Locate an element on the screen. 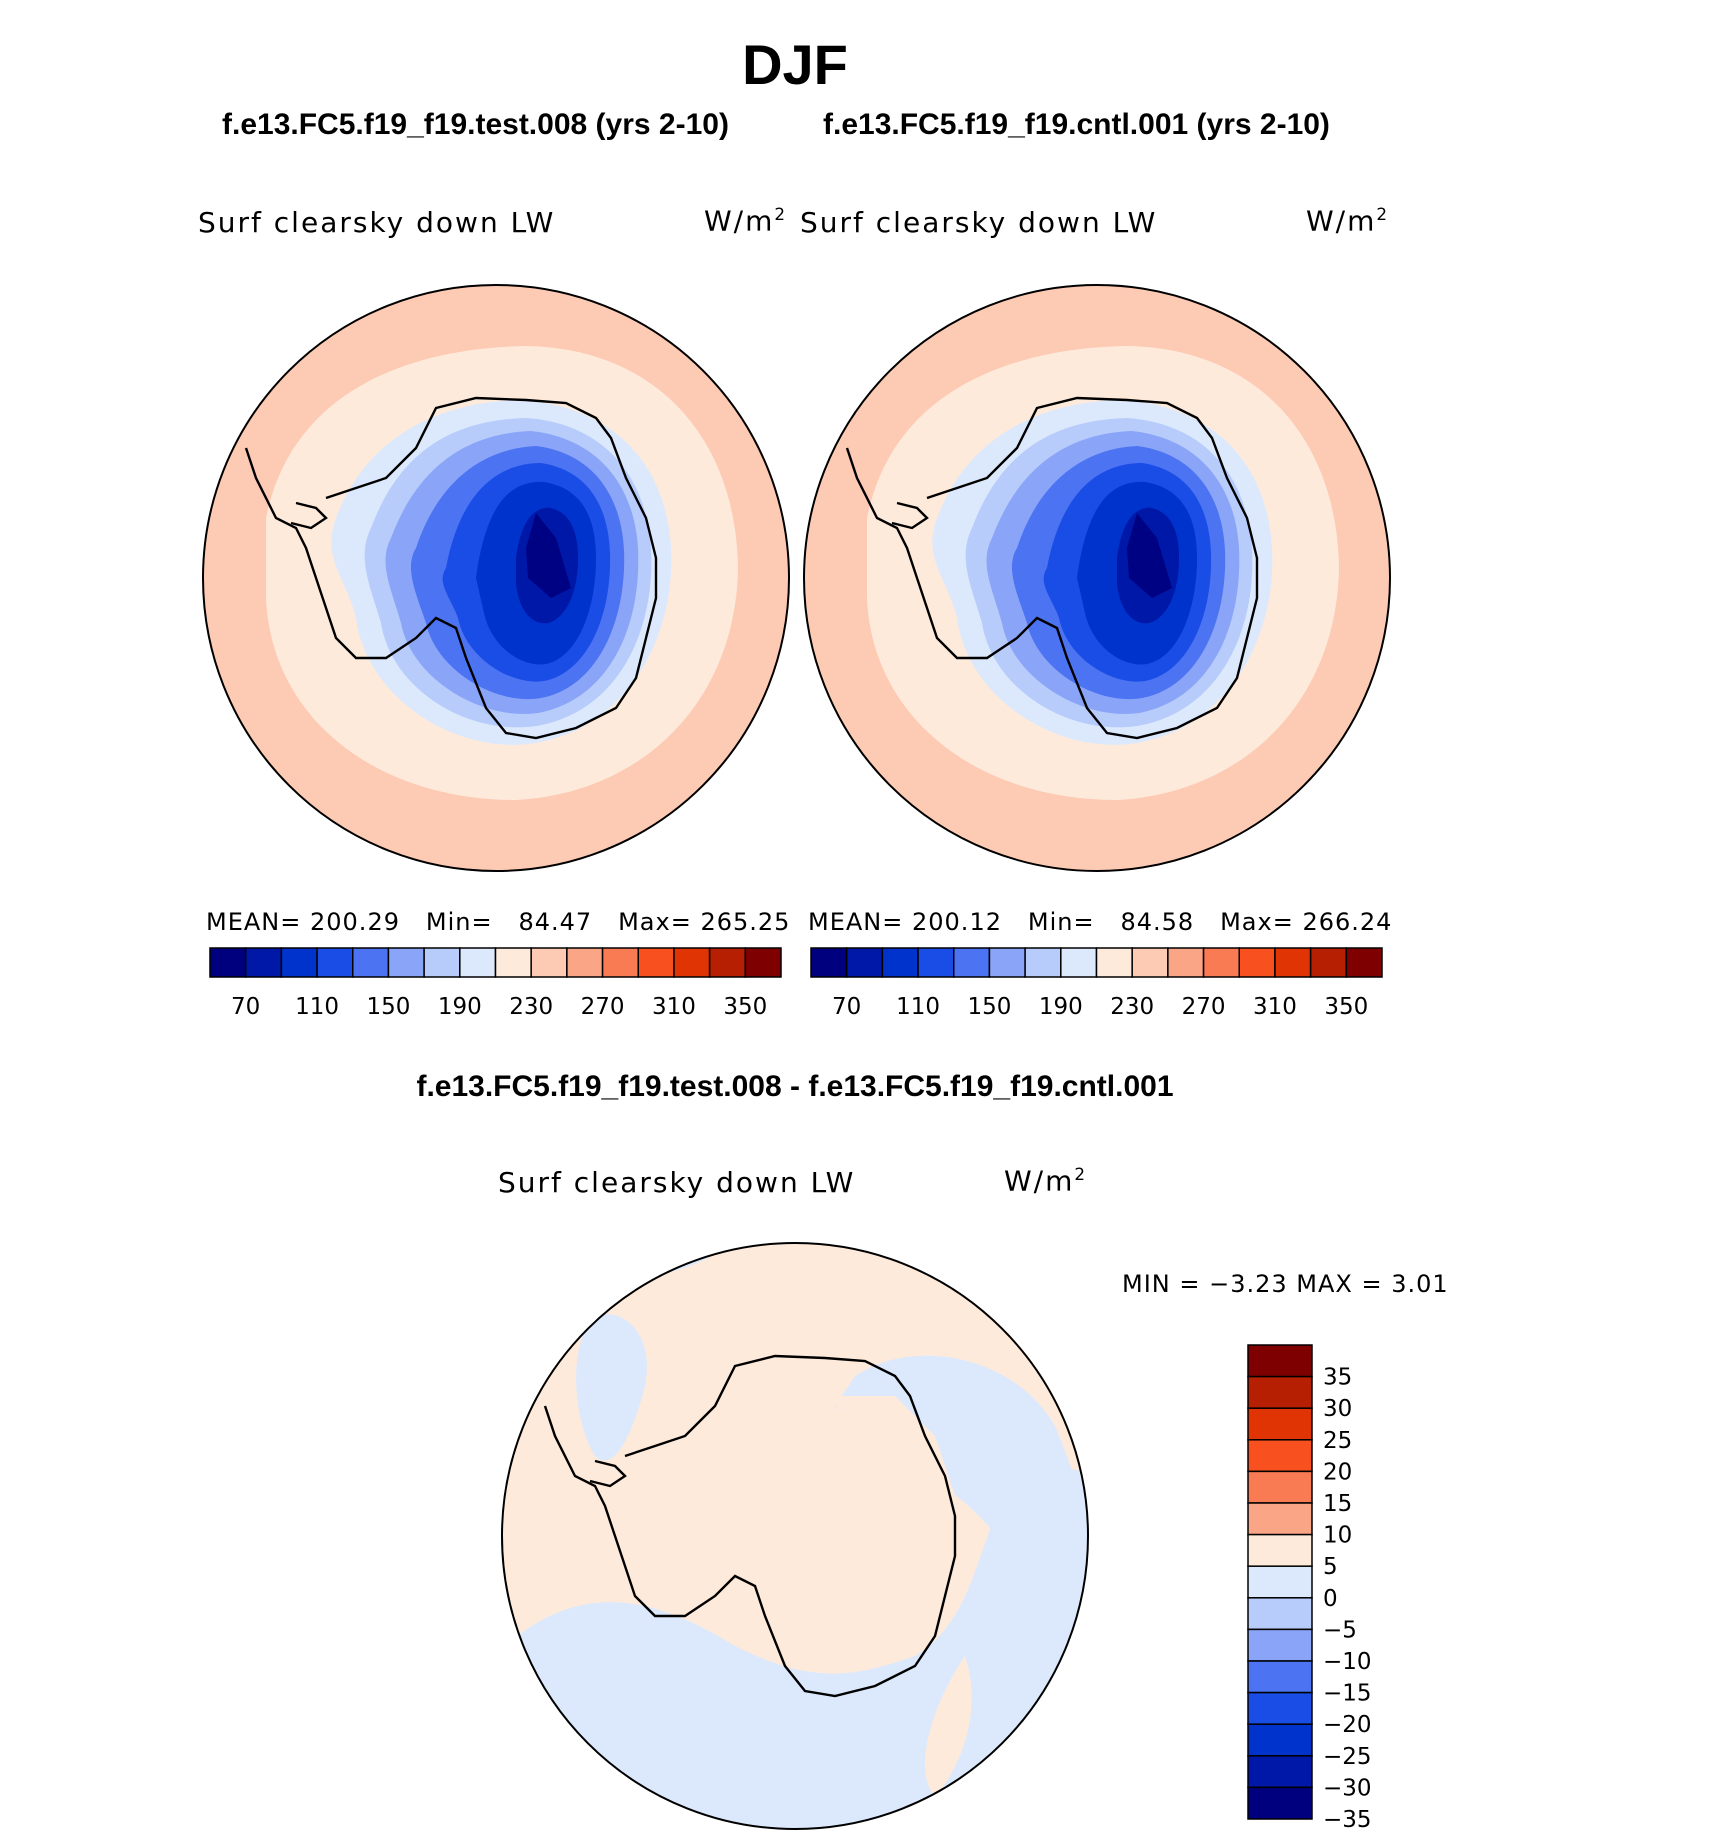  colorbar-difference-tick-label: 15 is located at coordinates (1337, 1504).